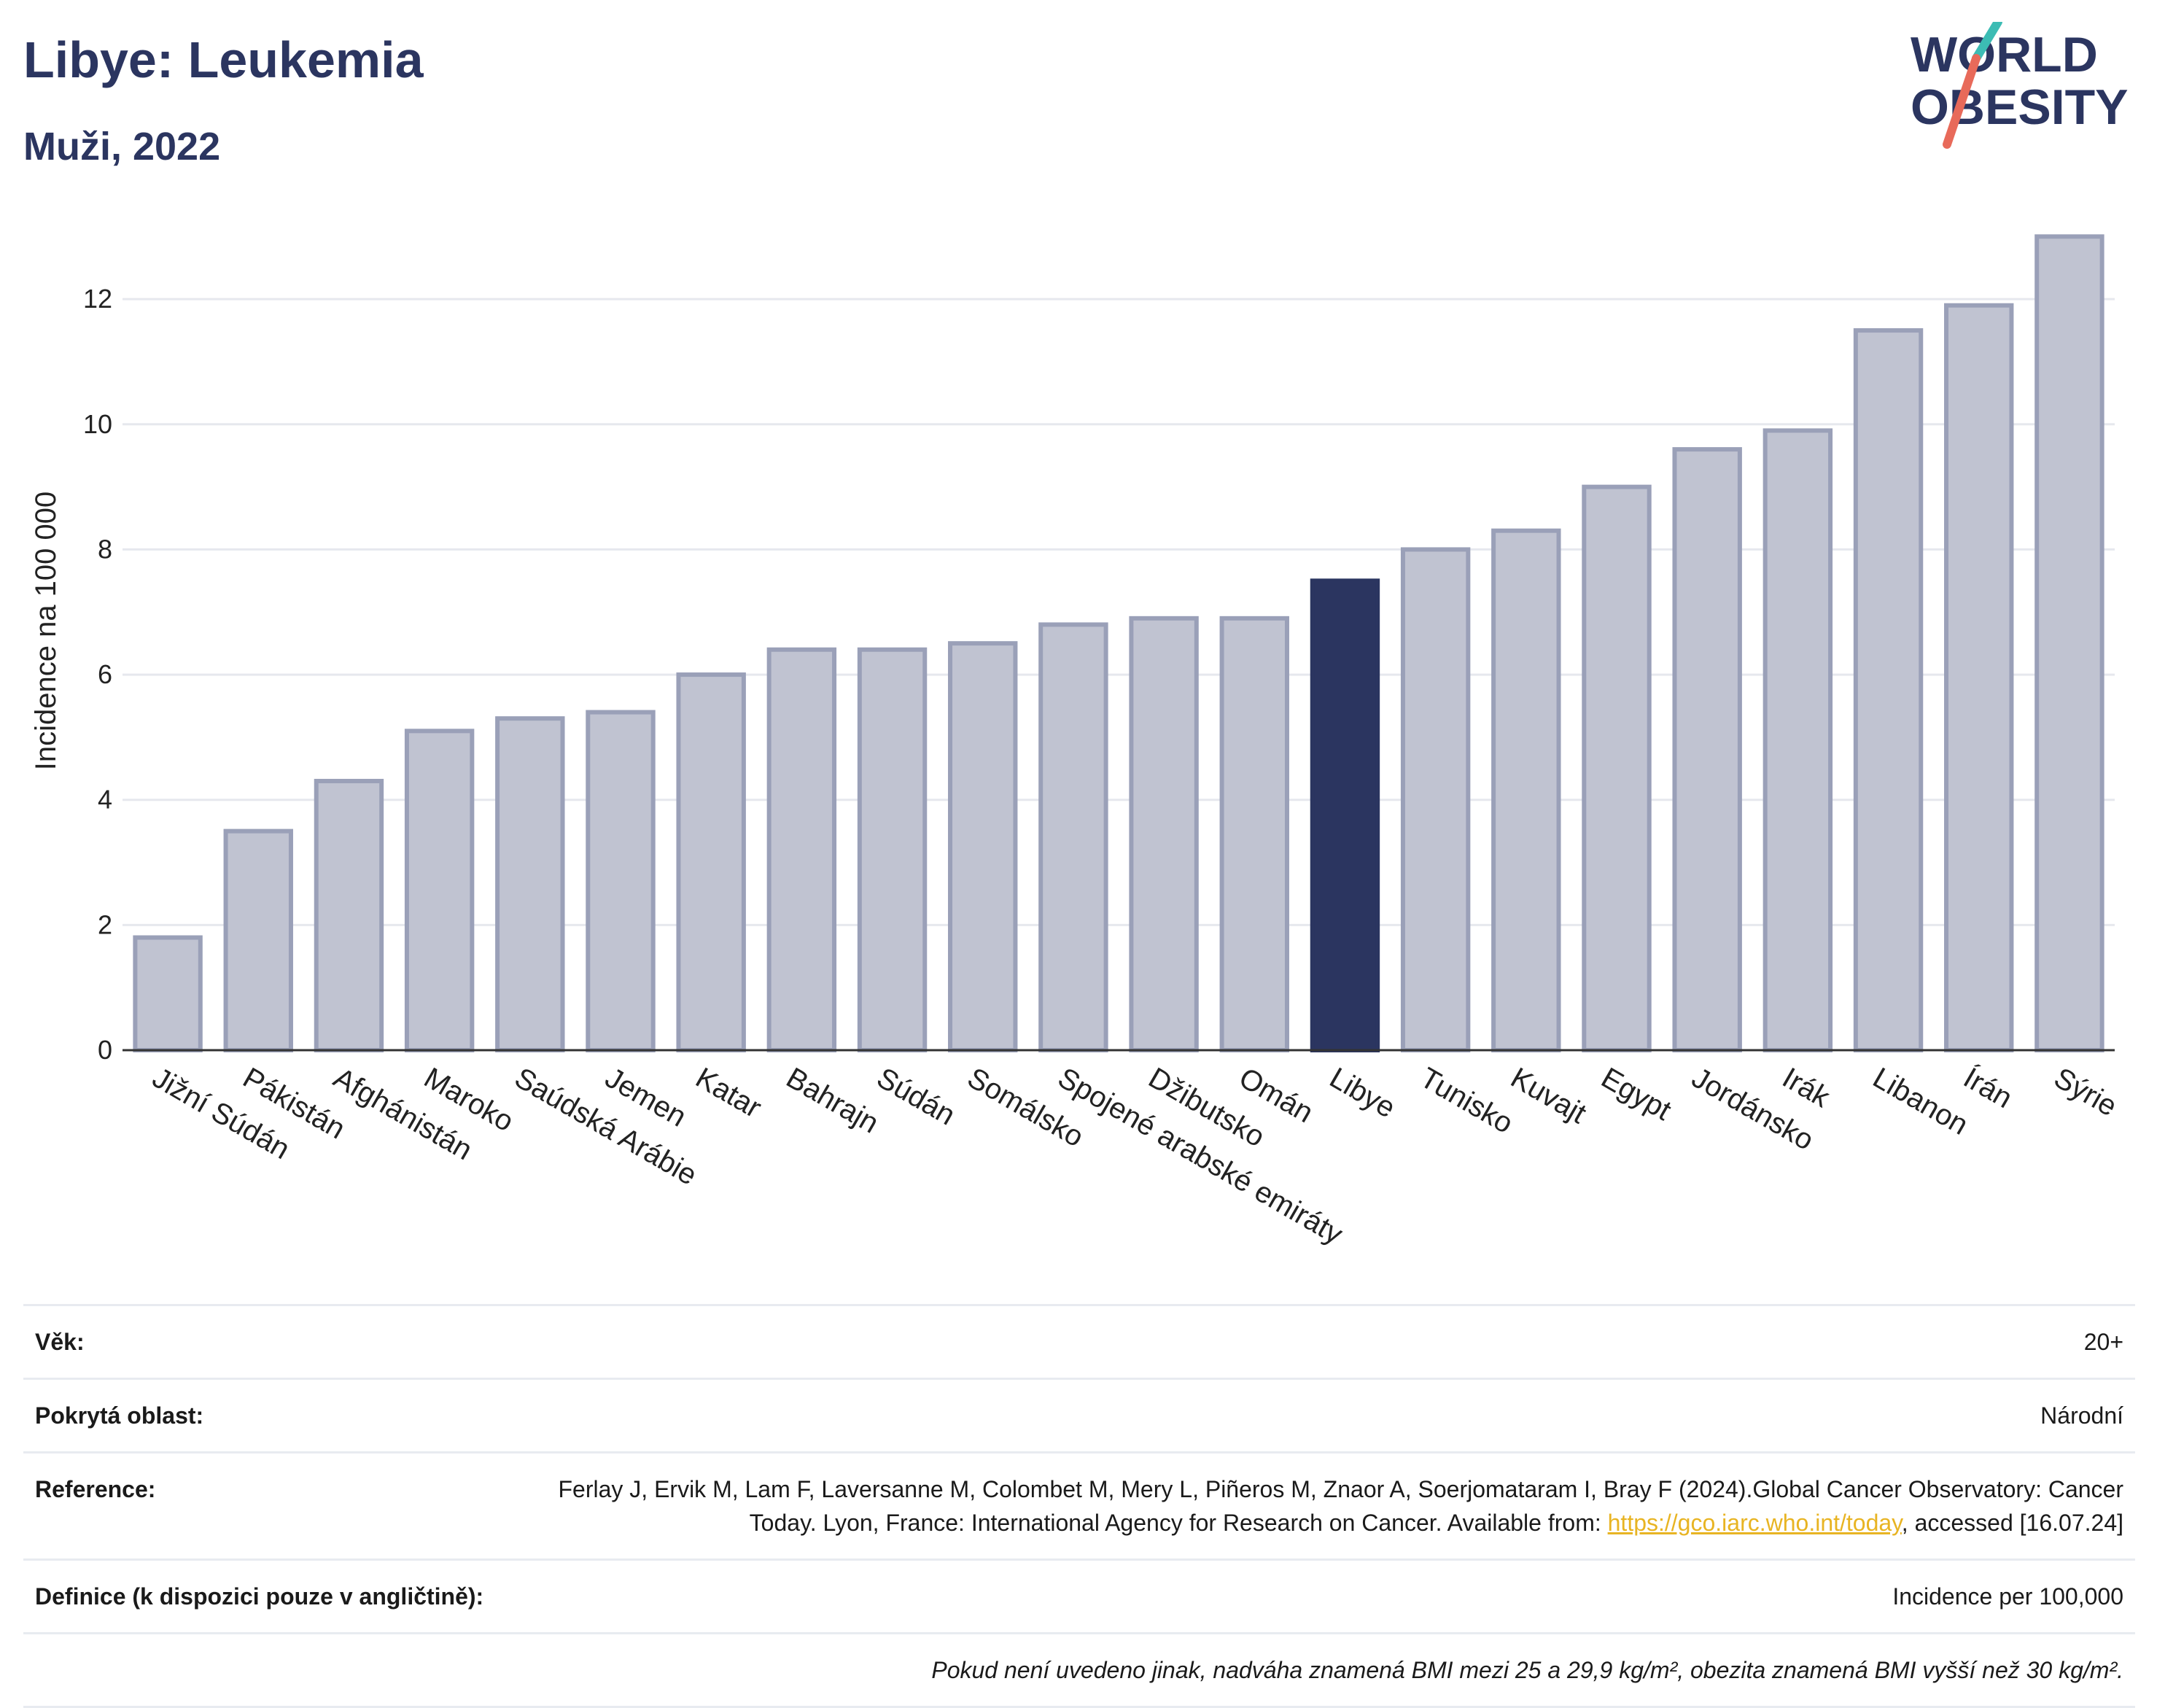 This screenshot has width=2157, height=1708. I want to click on logo-slash-coral, so click(1962, 102).